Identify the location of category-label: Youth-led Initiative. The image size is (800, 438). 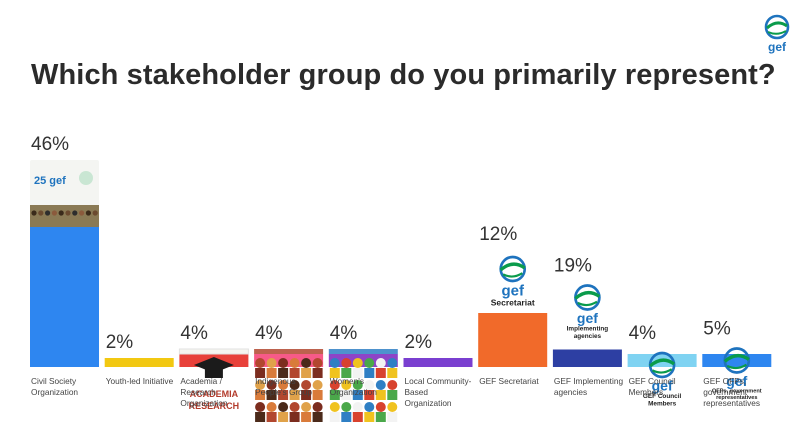
(139, 381).